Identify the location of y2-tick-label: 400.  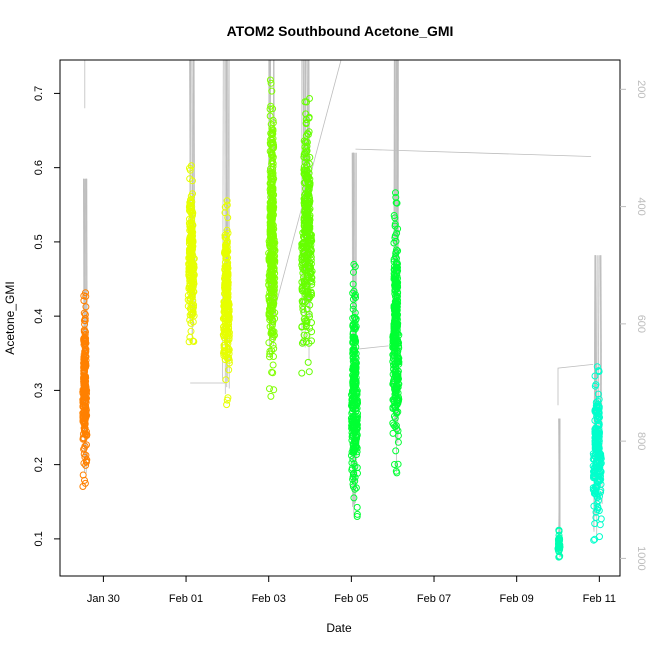
(641, 206).